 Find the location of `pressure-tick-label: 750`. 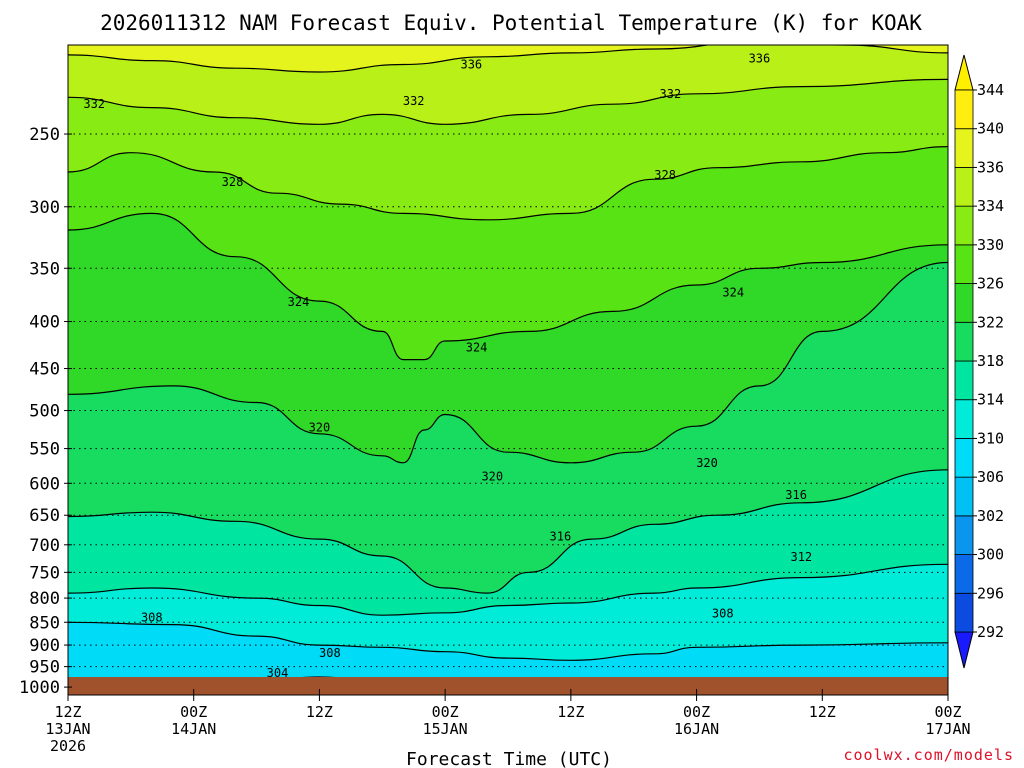

pressure-tick-label: 750 is located at coordinates (44, 573).